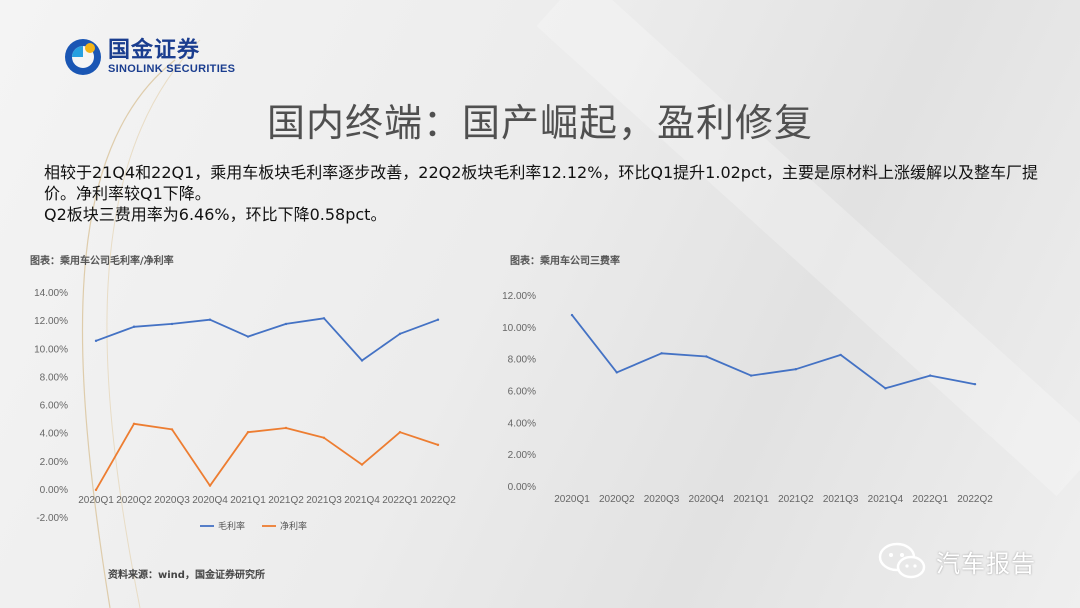 The image size is (1080, 608). What do you see at coordinates (539, 123) in the screenshot?
I see `page-title: 国内终端：国产崛起，盈利修复` at bounding box center [539, 123].